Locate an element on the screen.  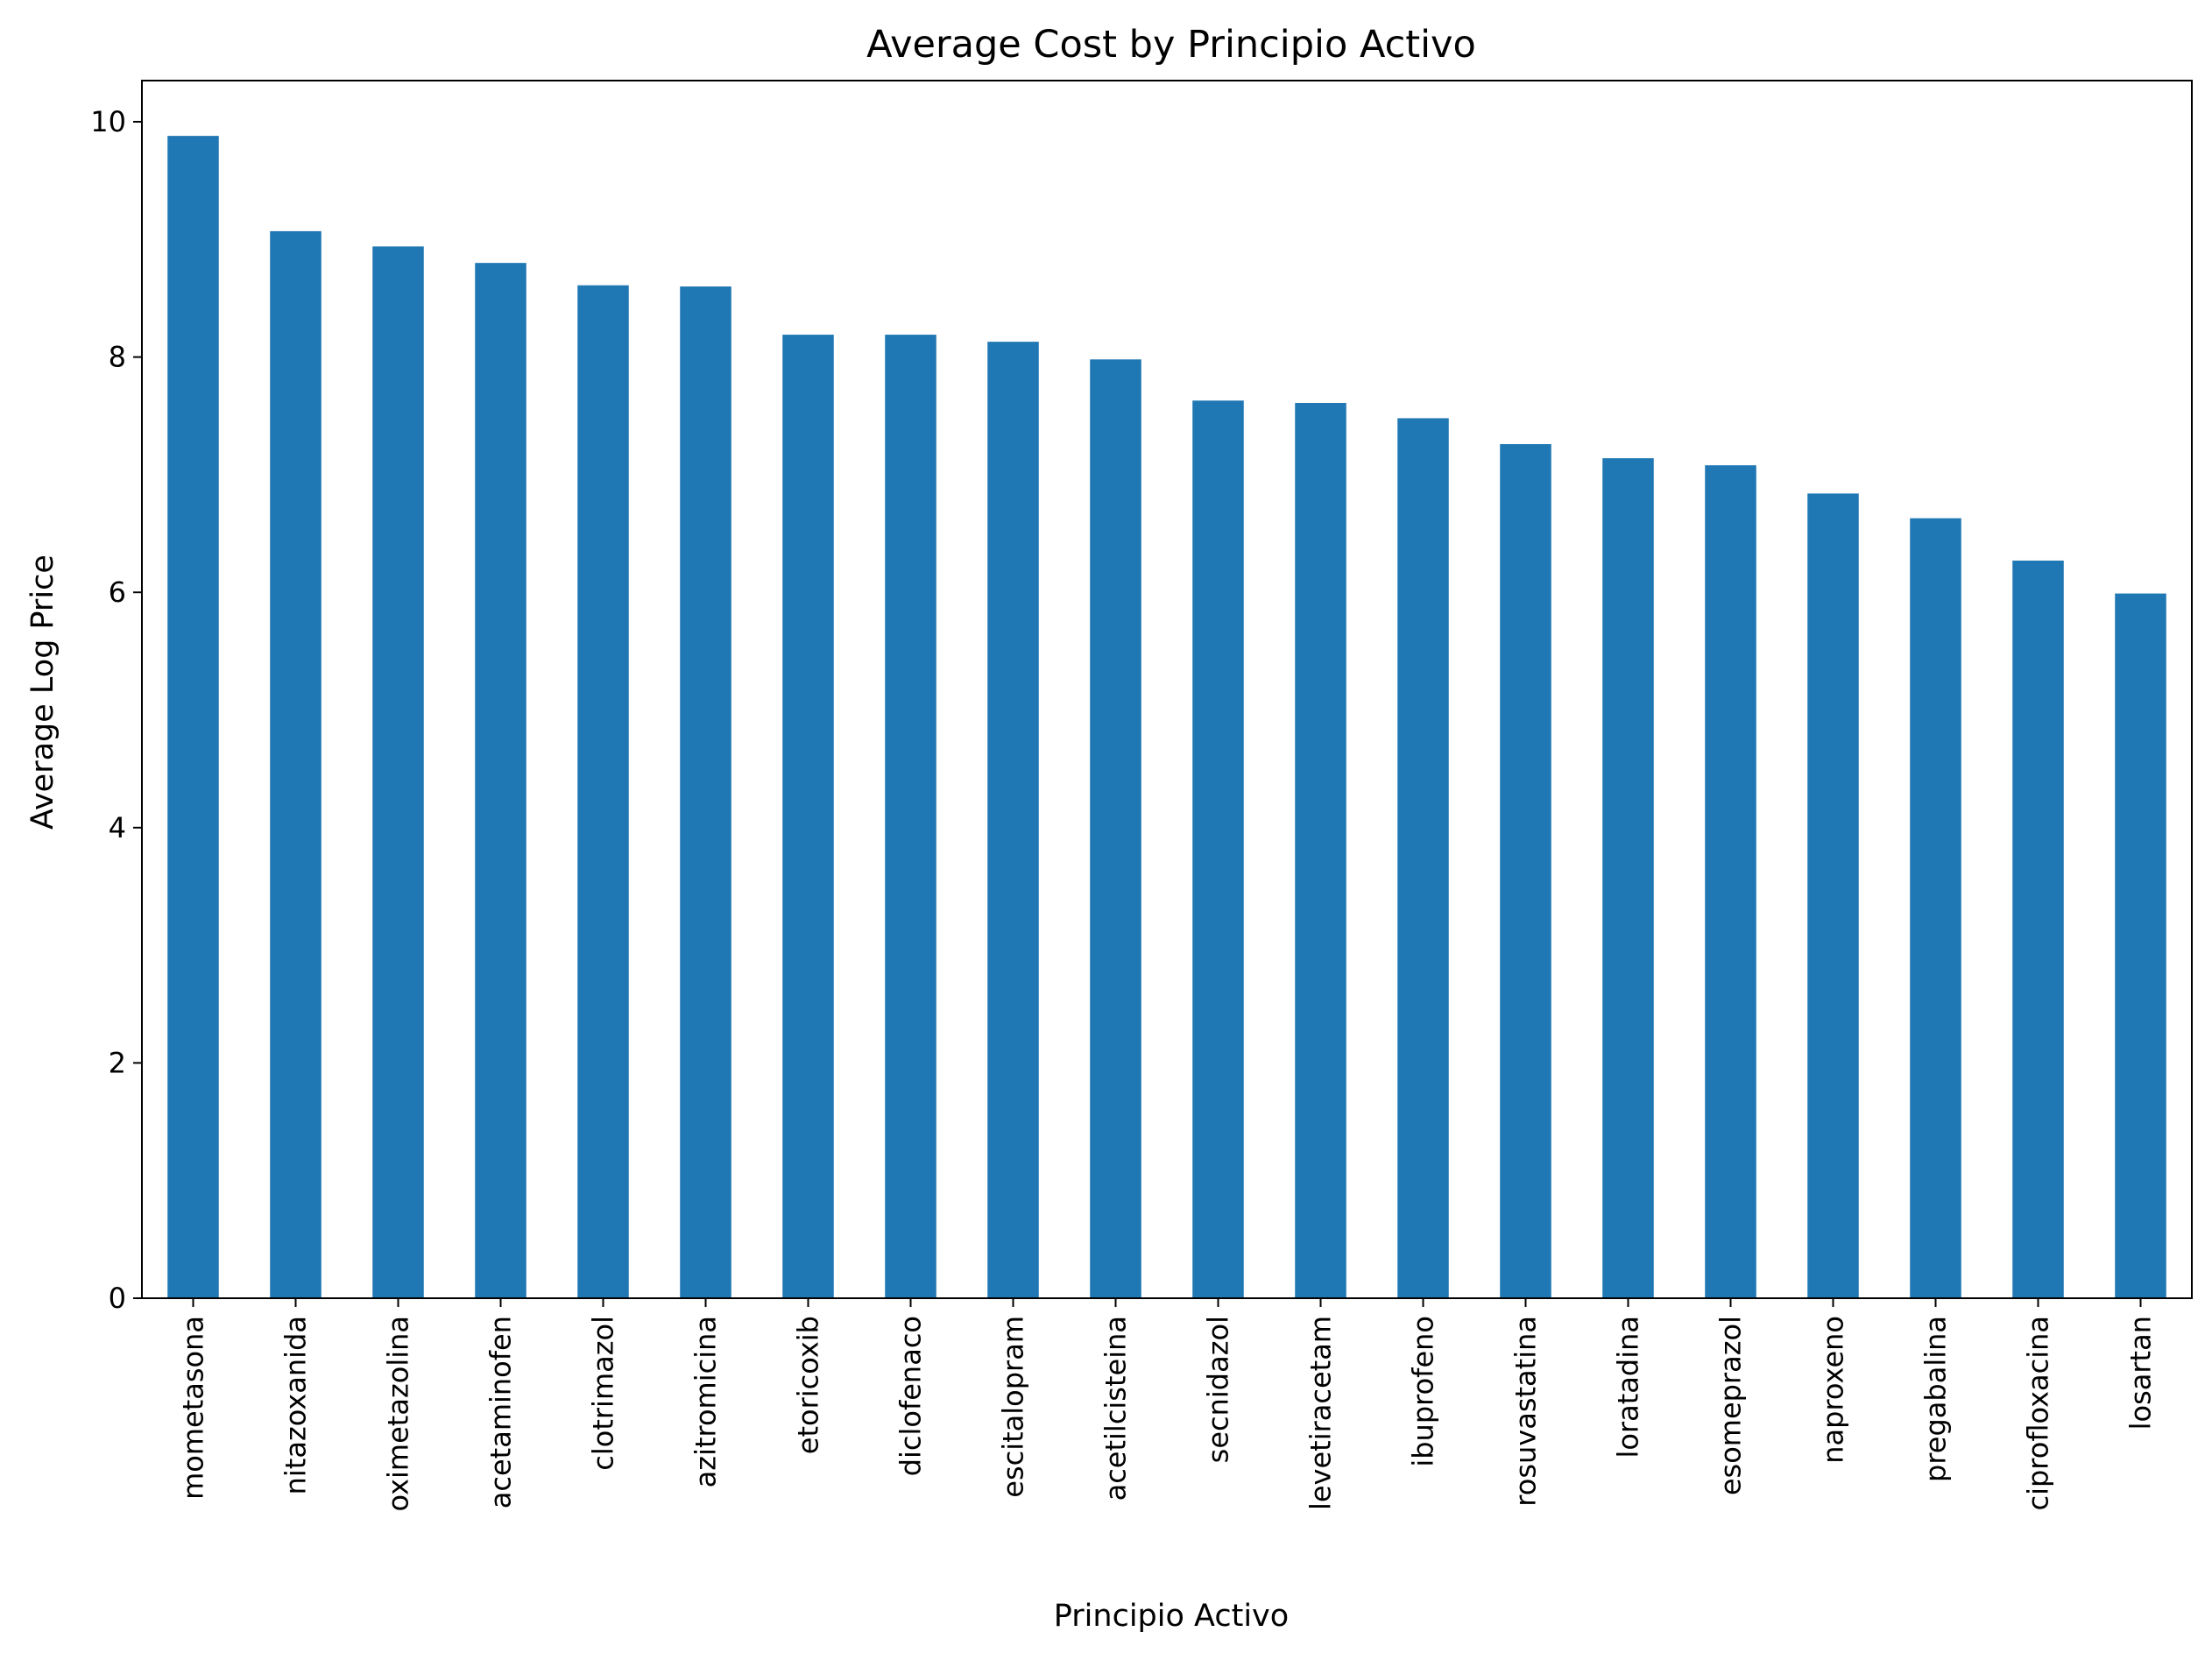
x-tick-label: ciprofloxacina is located at coordinates (2038, 1413).